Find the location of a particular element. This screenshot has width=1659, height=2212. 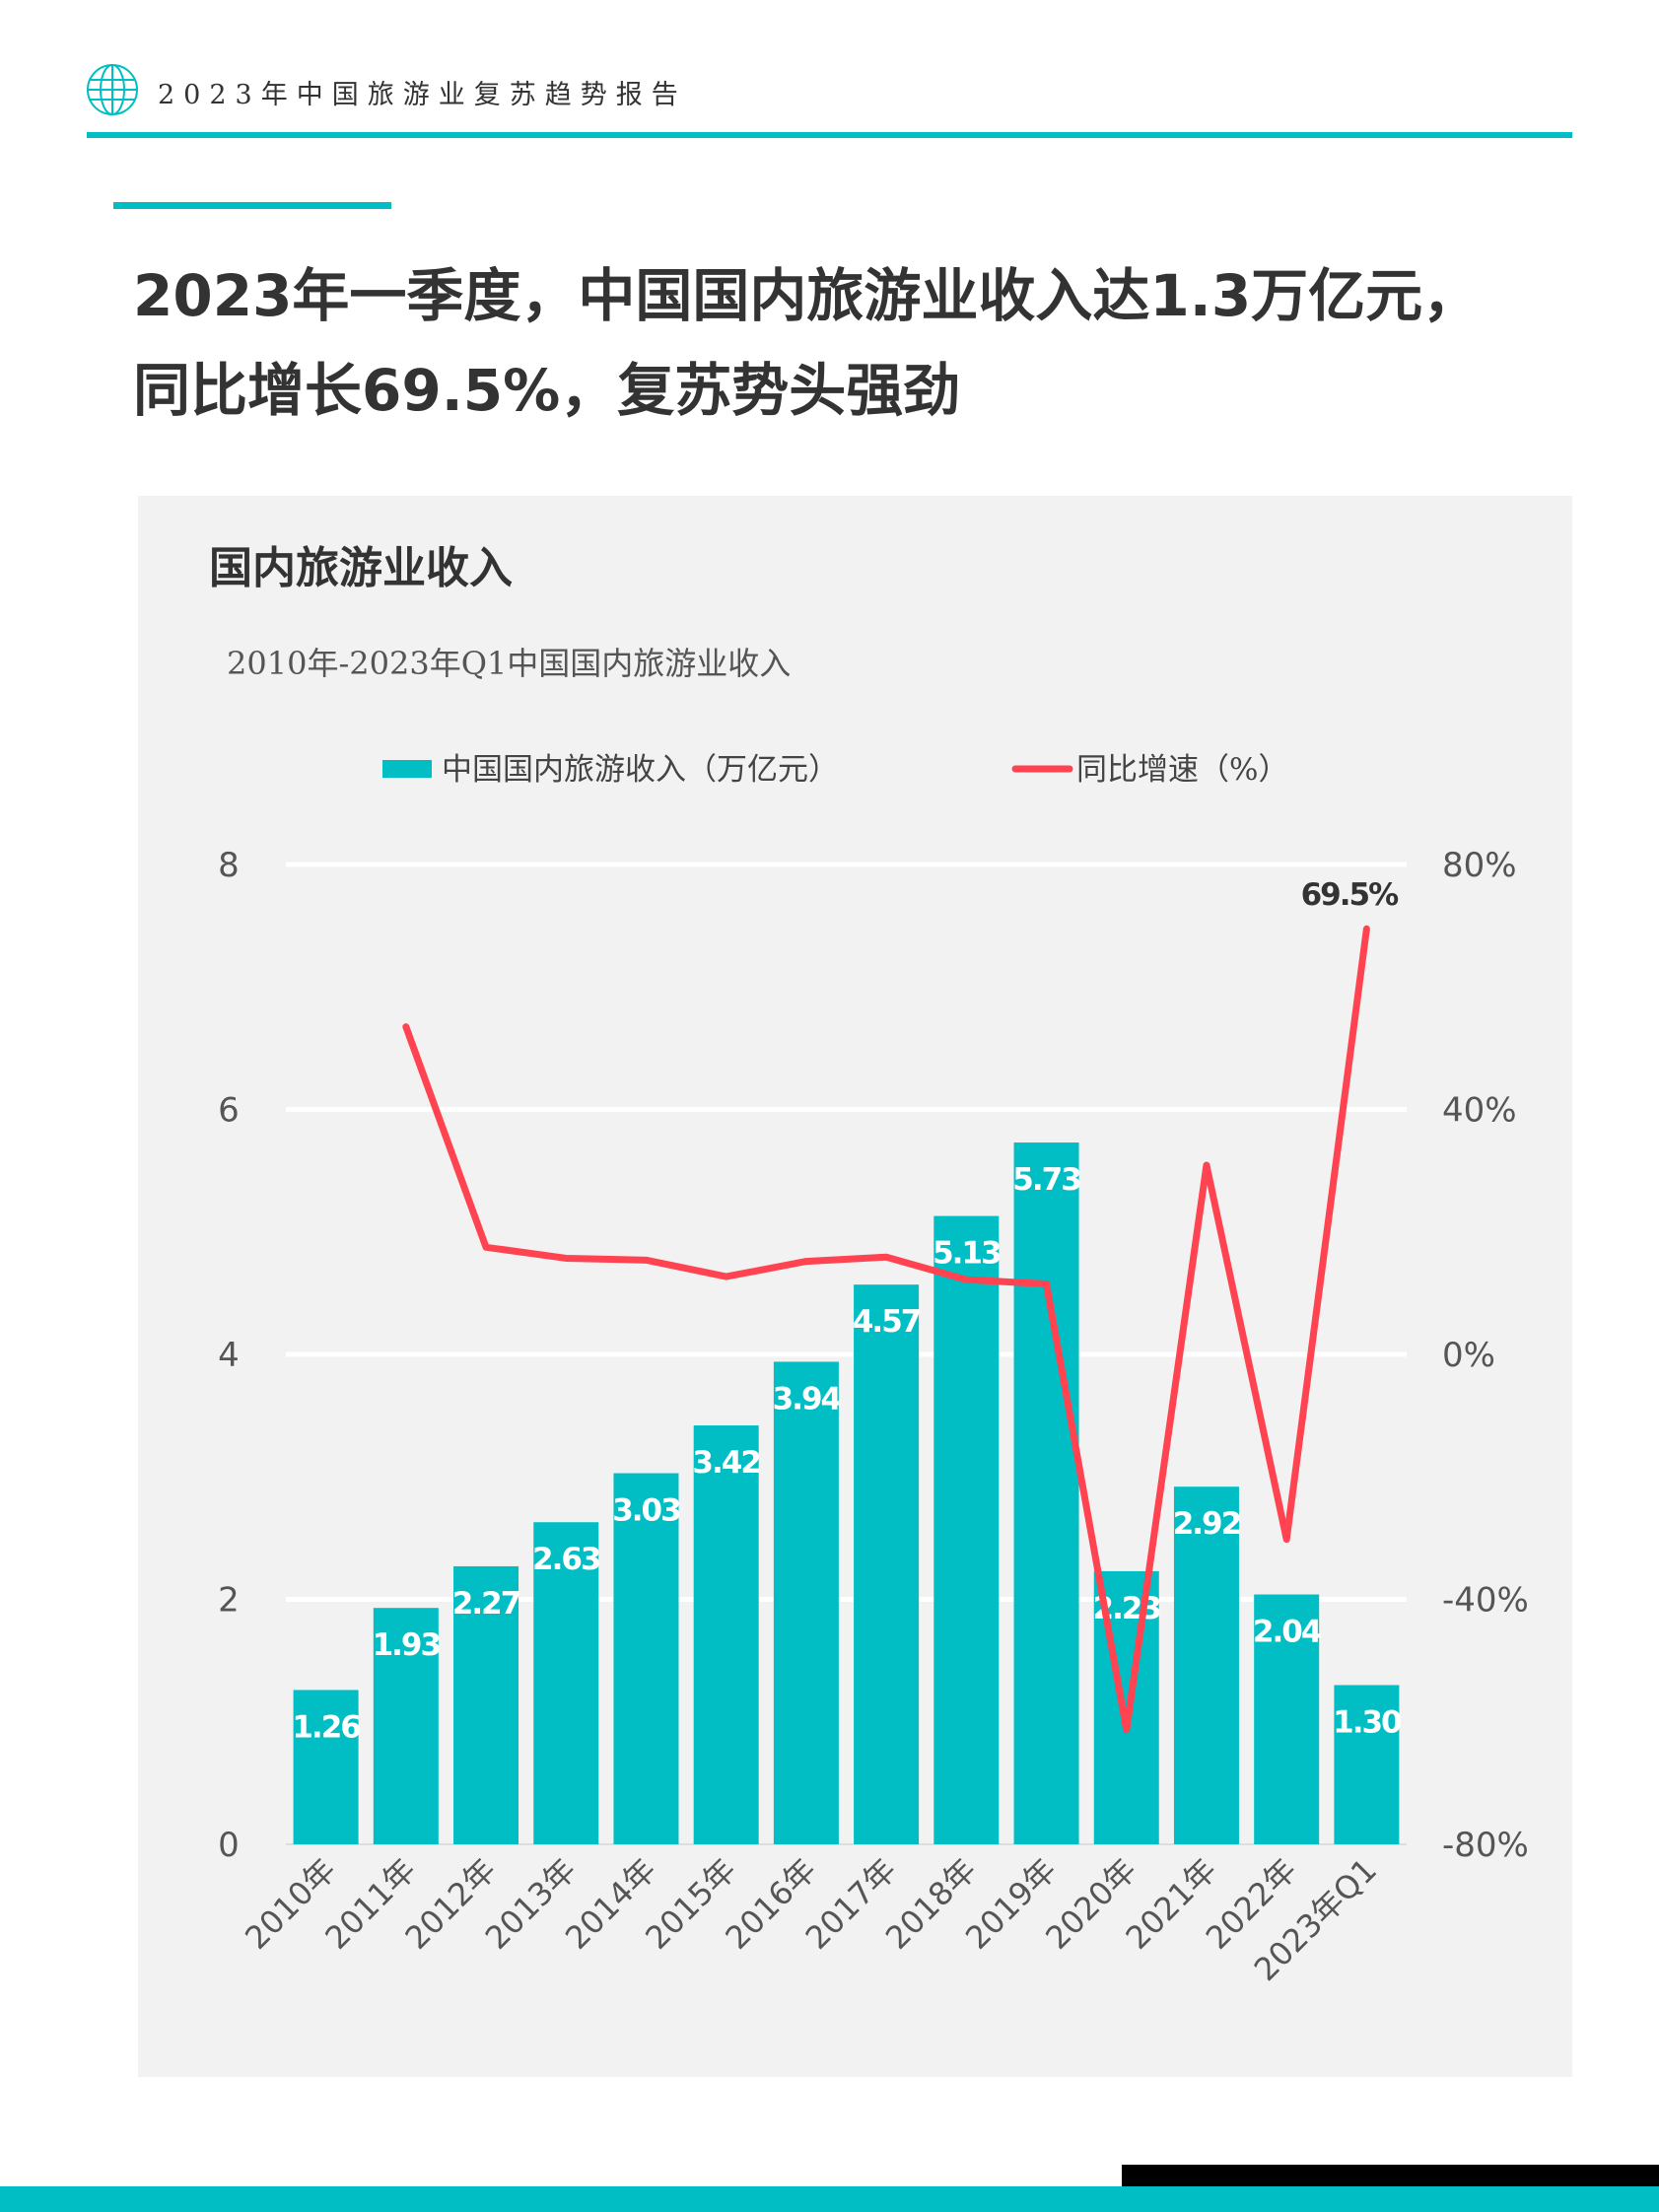

bar-data-label: 1.93 is located at coordinates (407, 1645).